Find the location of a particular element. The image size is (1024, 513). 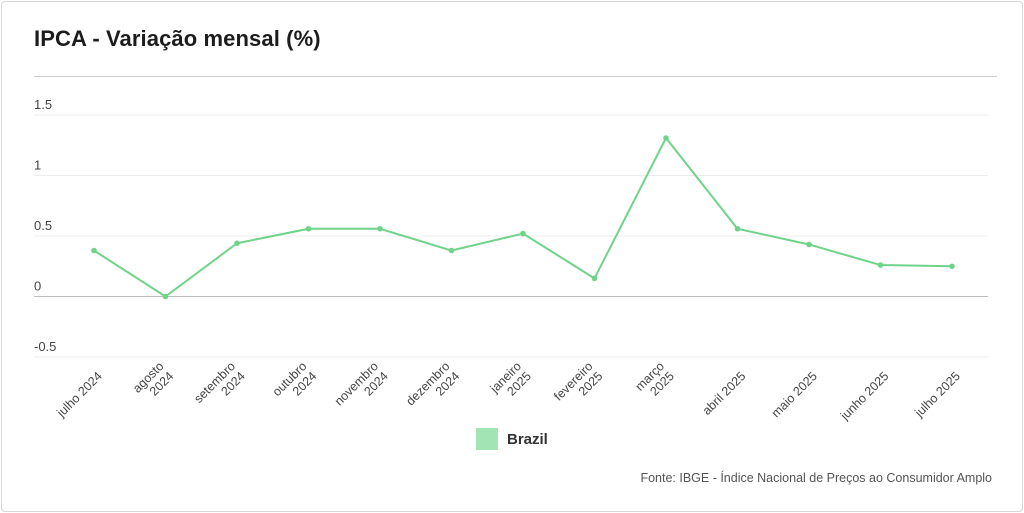

chart-legend: Brazil is located at coordinates (512, 439).